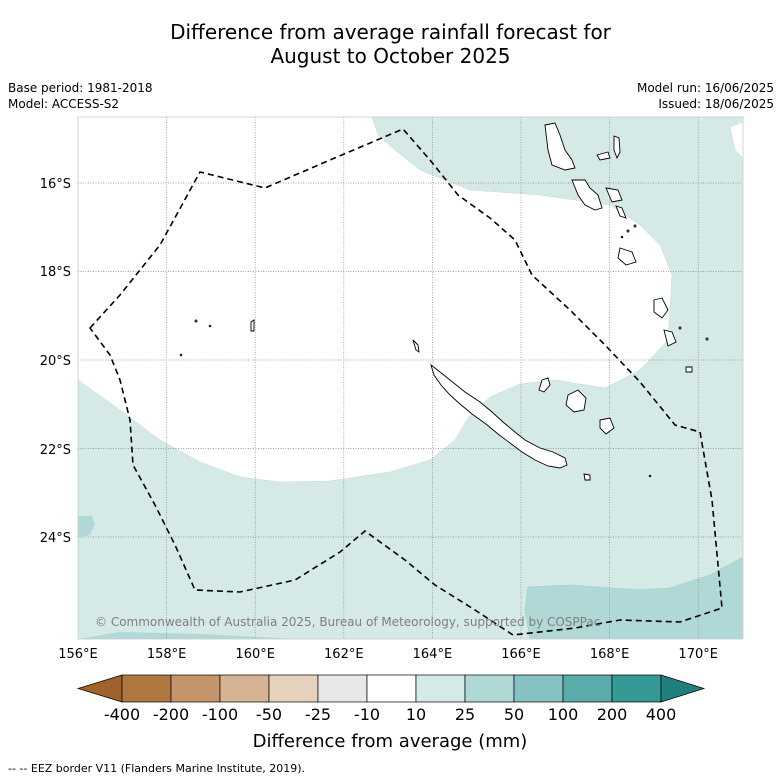 This screenshot has width=781, height=781. I want to click on meta-right: Model run: 16/06/2025 Issued: 18/06/2025, so click(705, 96).